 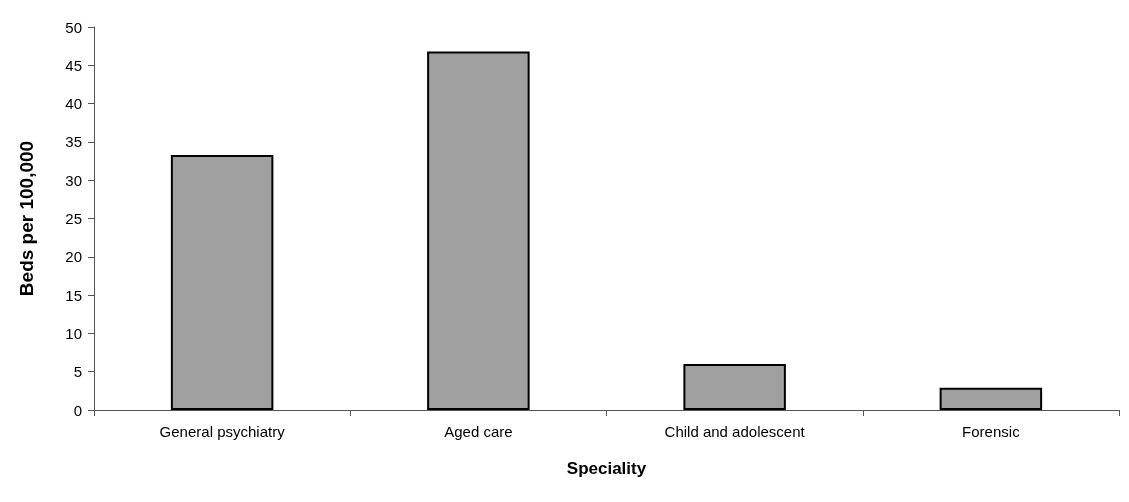 What do you see at coordinates (73, 257) in the screenshot?
I see `y-tick-label: 20` at bounding box center [73, 257].